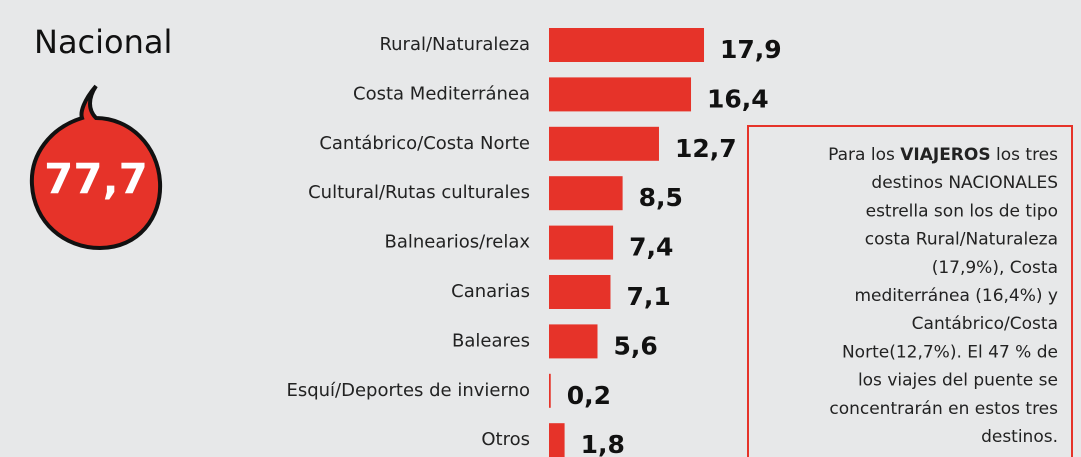  Describe the element at coordinates (457, 242) in the screenshot. I see `category-label: Balnearios/relax` at that location.